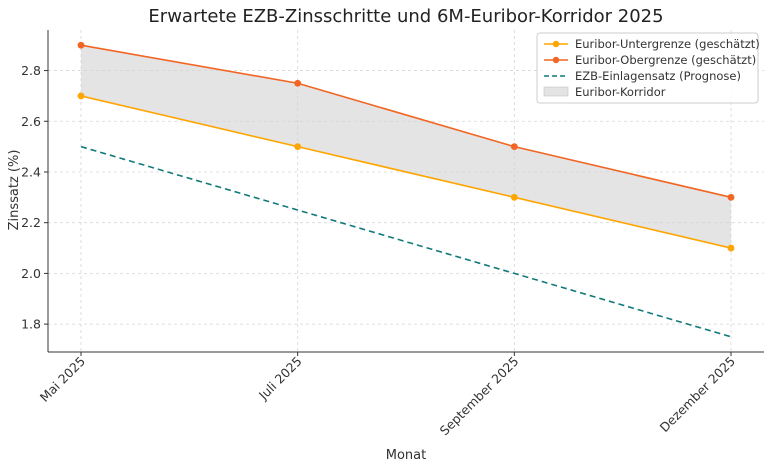 This screenshot has height=463, width=774. I want to click on y-tick-label: 2.4, so click(31, 171).